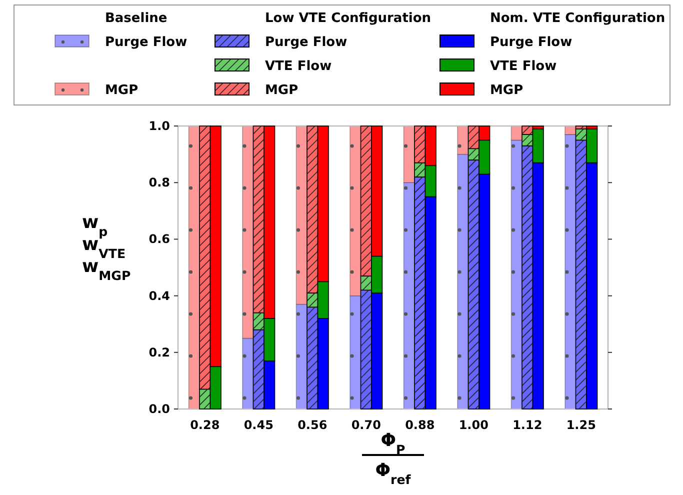 This screenshot has height=495, width=683. Describe the element at coordinates (527, 425) in the screenshot. I see `x-tick-label: 1.12` at that location.